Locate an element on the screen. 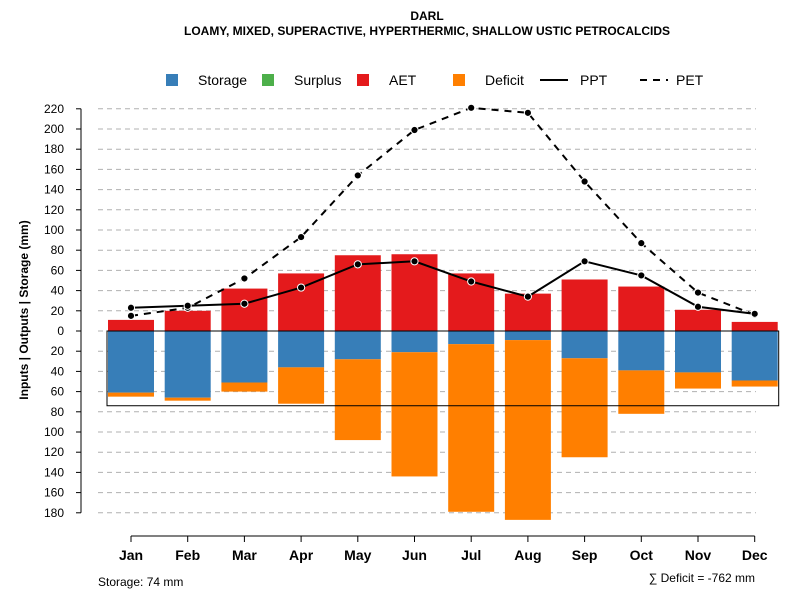  x-tick-label: Nov is located at coordinates (698, 555).